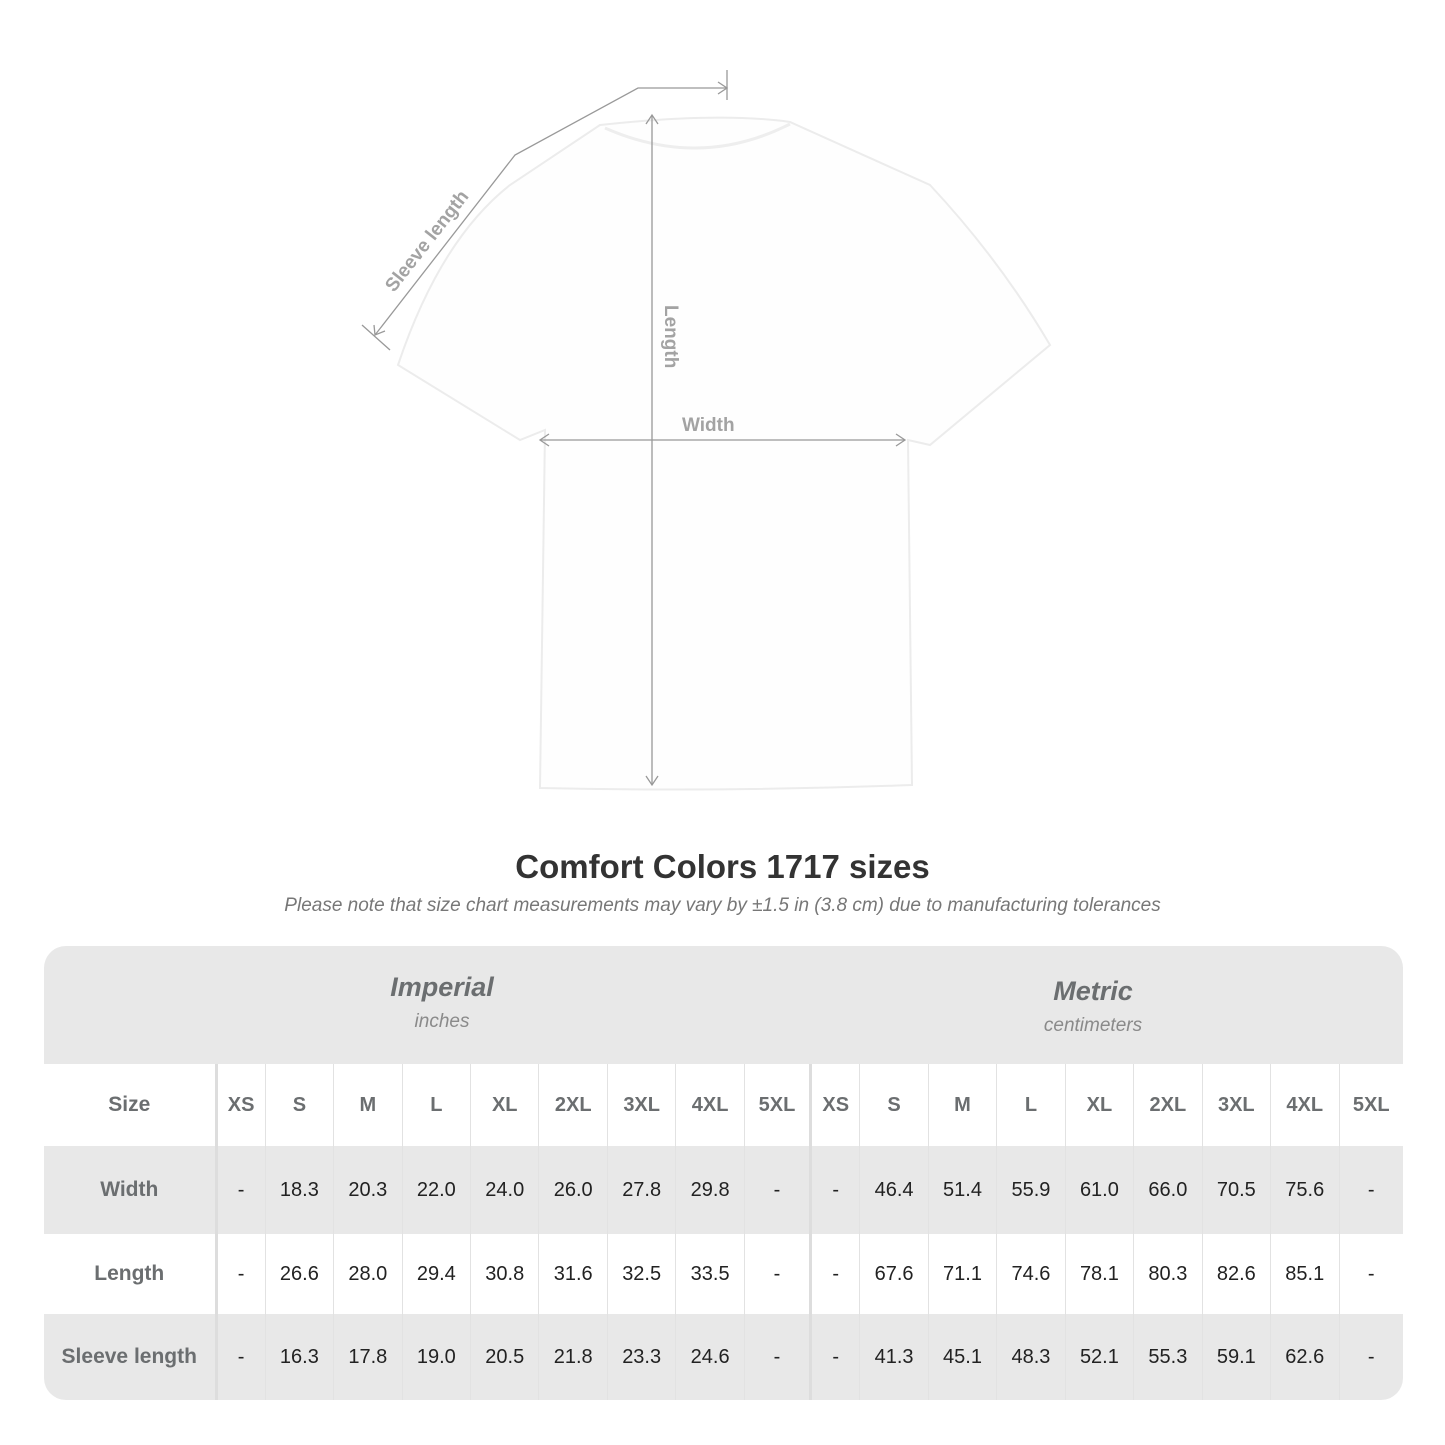  What do you see at coordinates (670, 336) in the screenshot?
I see `length-label: Length` at bounding box center [670, 336].